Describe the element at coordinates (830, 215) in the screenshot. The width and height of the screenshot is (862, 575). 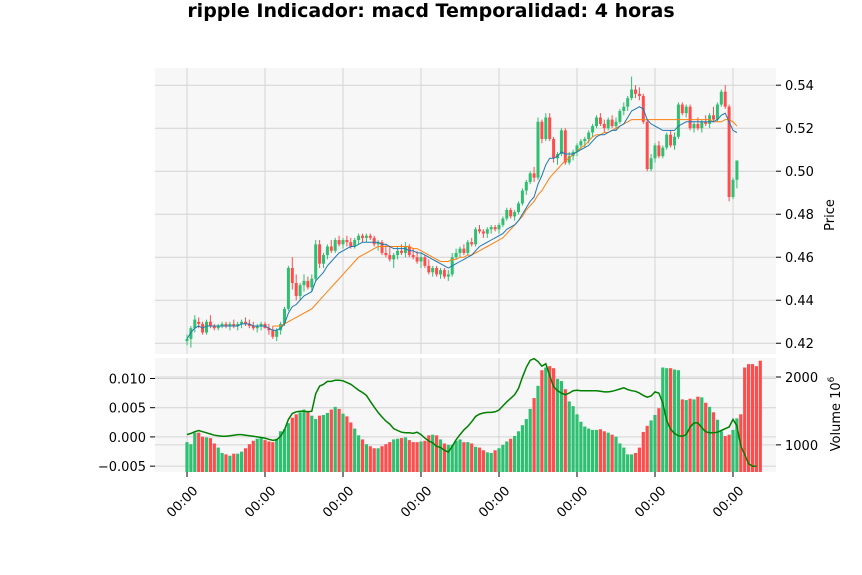
I see `price-axis-label: Price` at that location.